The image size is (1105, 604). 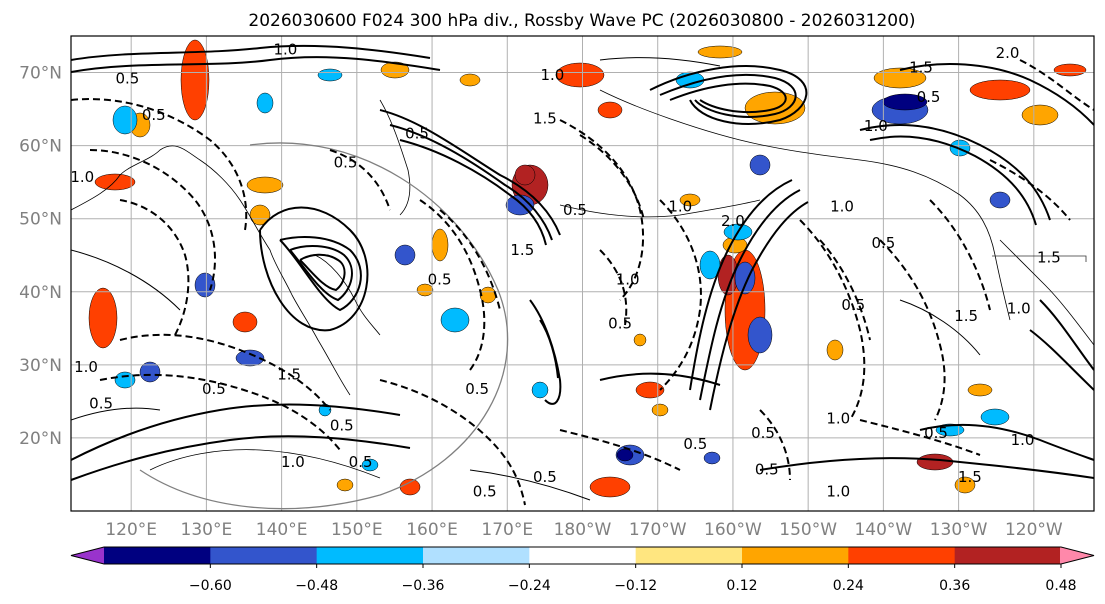 I want to click on coastline-japan, so click(x=347, y=295).